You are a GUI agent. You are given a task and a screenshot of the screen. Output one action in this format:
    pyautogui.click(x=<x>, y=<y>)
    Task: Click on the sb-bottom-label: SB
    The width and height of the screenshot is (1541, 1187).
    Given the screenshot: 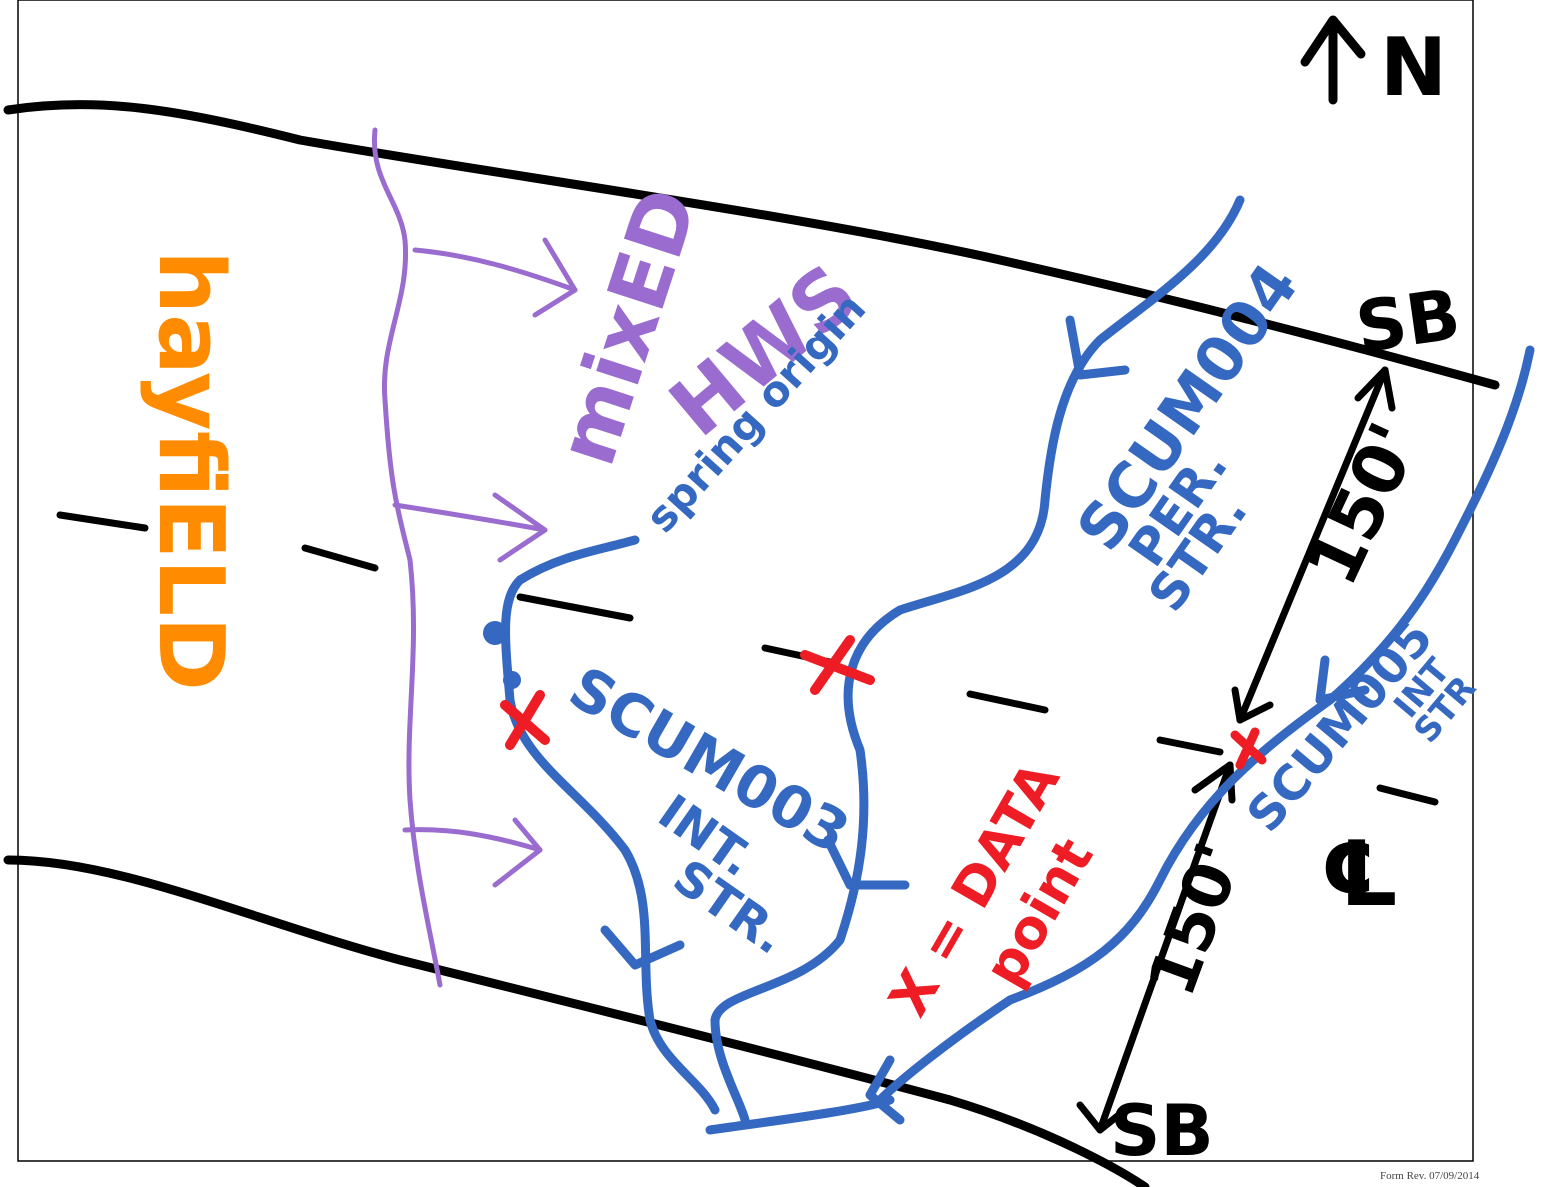 What is the action you would take?
    pyautogui.click(x=1162, y=1131)
    